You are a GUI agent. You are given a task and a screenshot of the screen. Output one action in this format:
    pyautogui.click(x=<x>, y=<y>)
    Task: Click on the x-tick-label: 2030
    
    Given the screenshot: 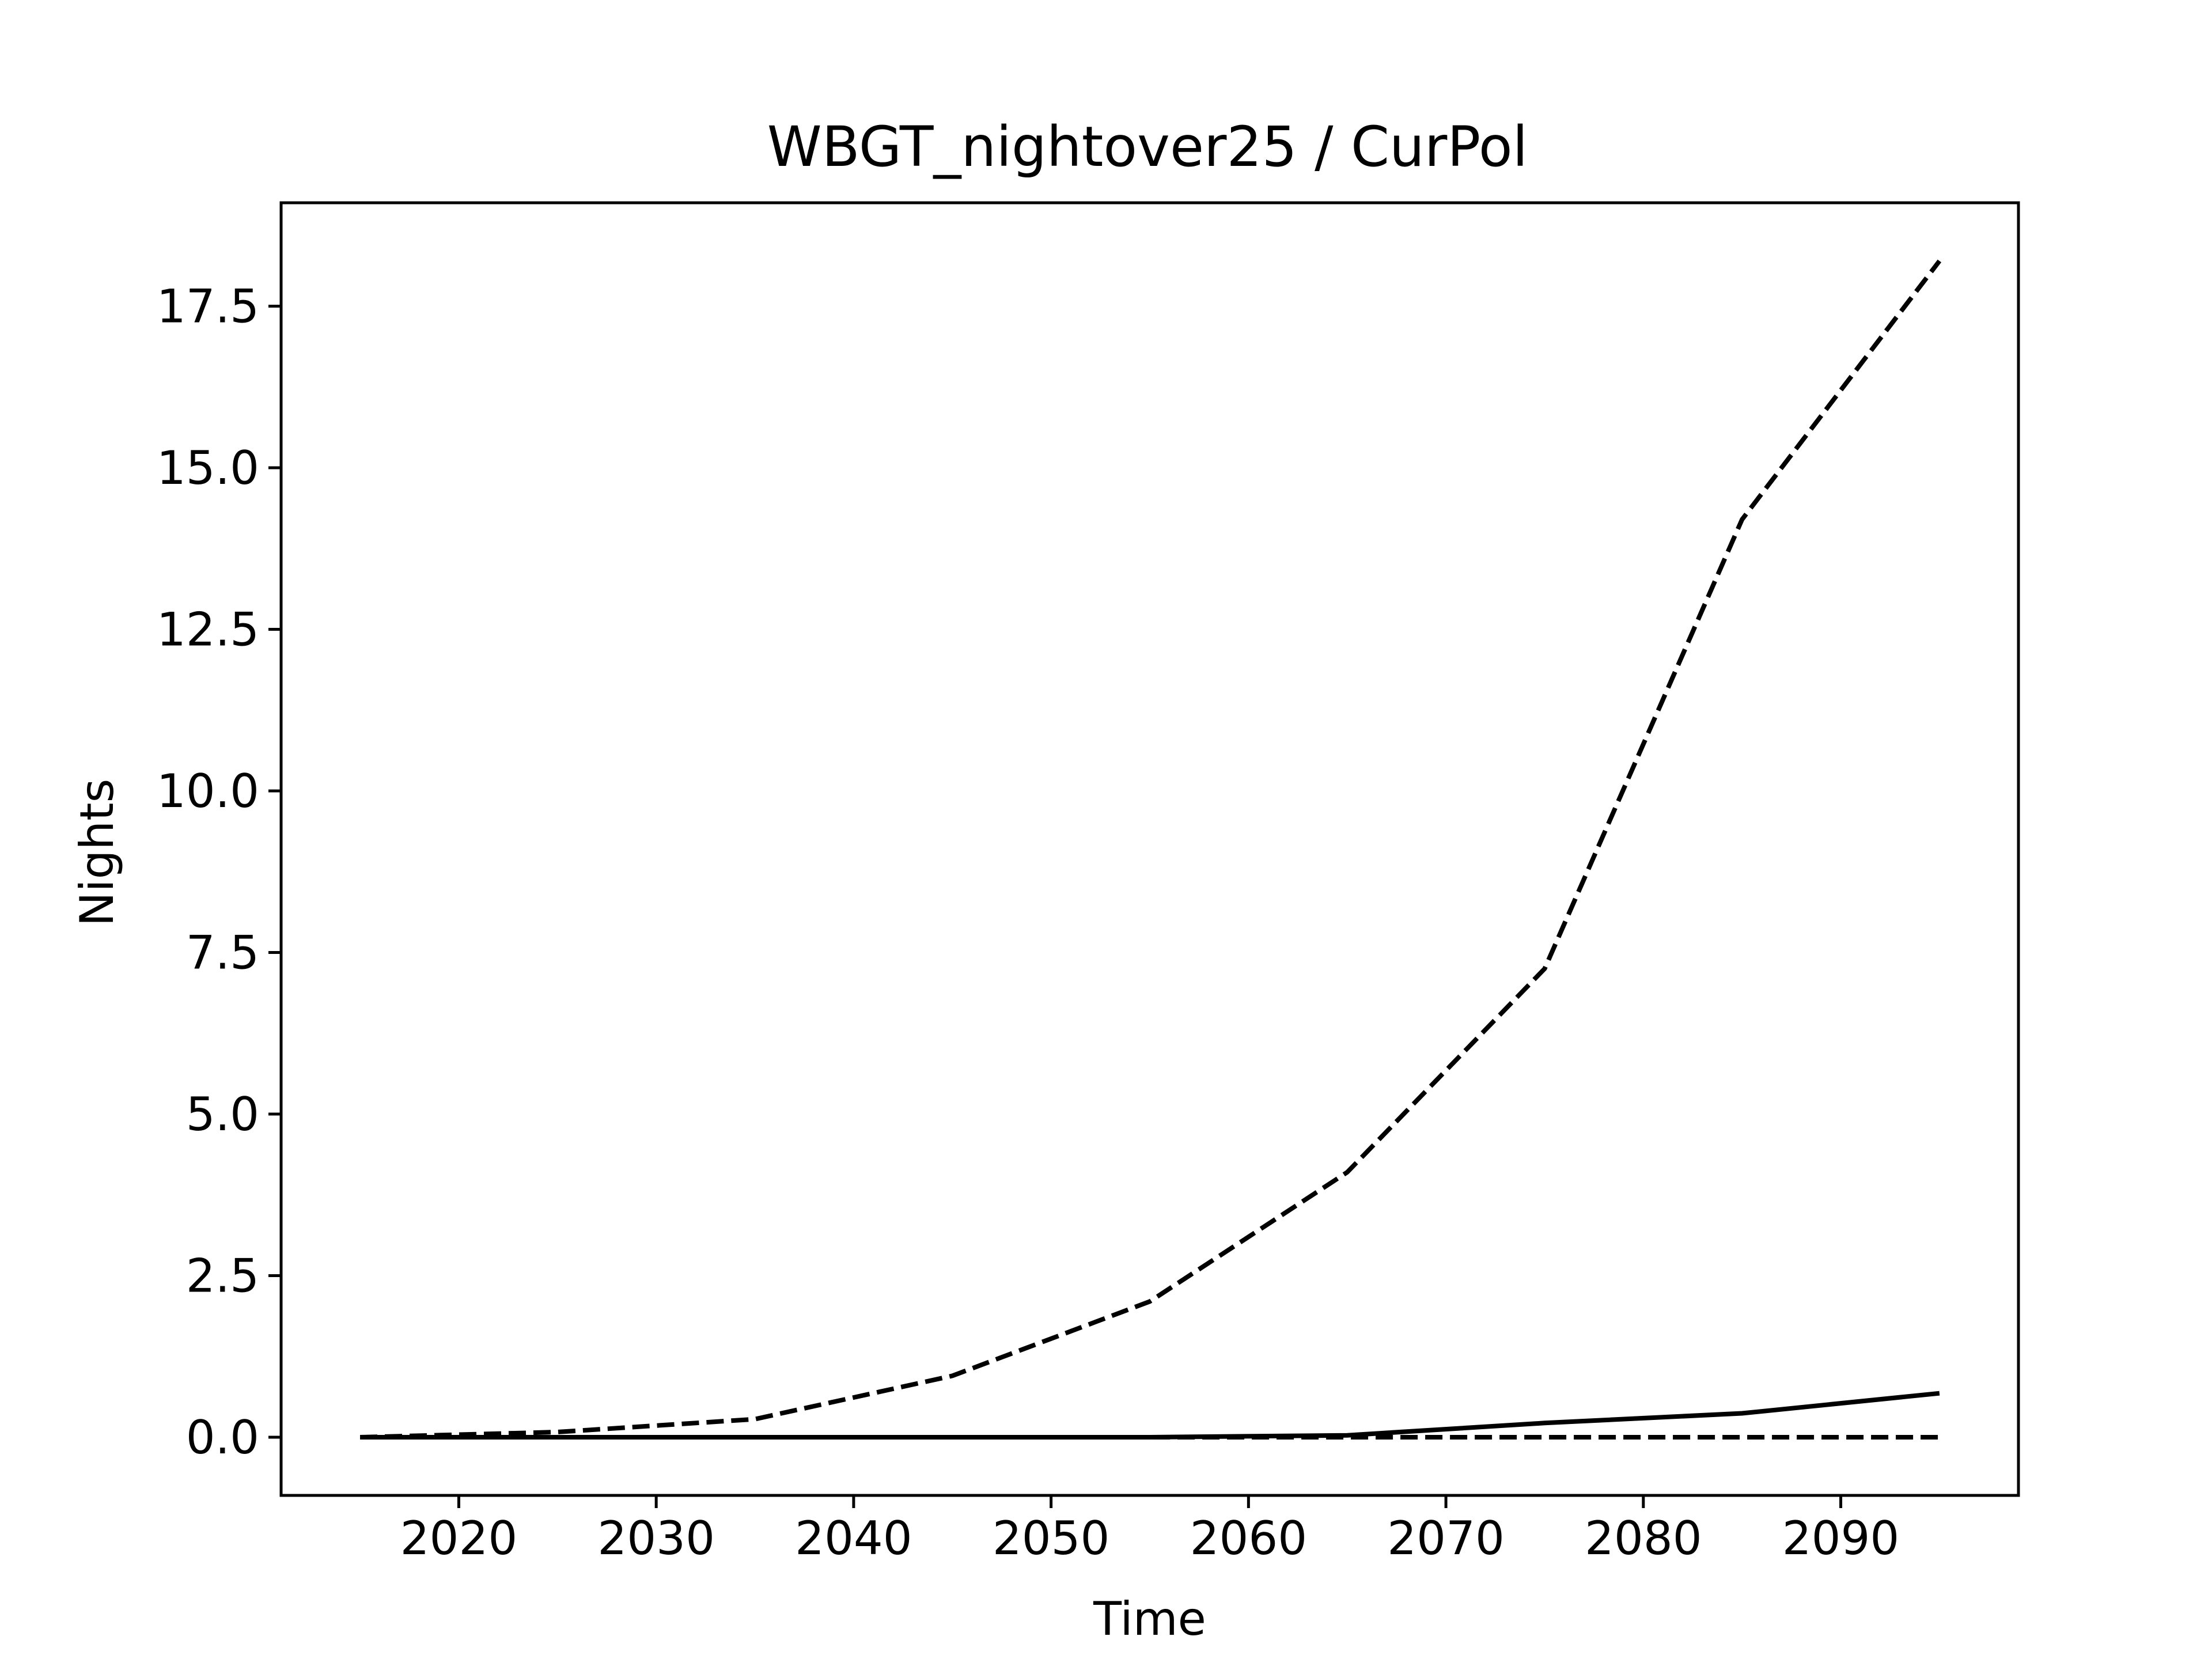 What is the action you would take?
    pyautogui.click(x=656, y=1538)
    